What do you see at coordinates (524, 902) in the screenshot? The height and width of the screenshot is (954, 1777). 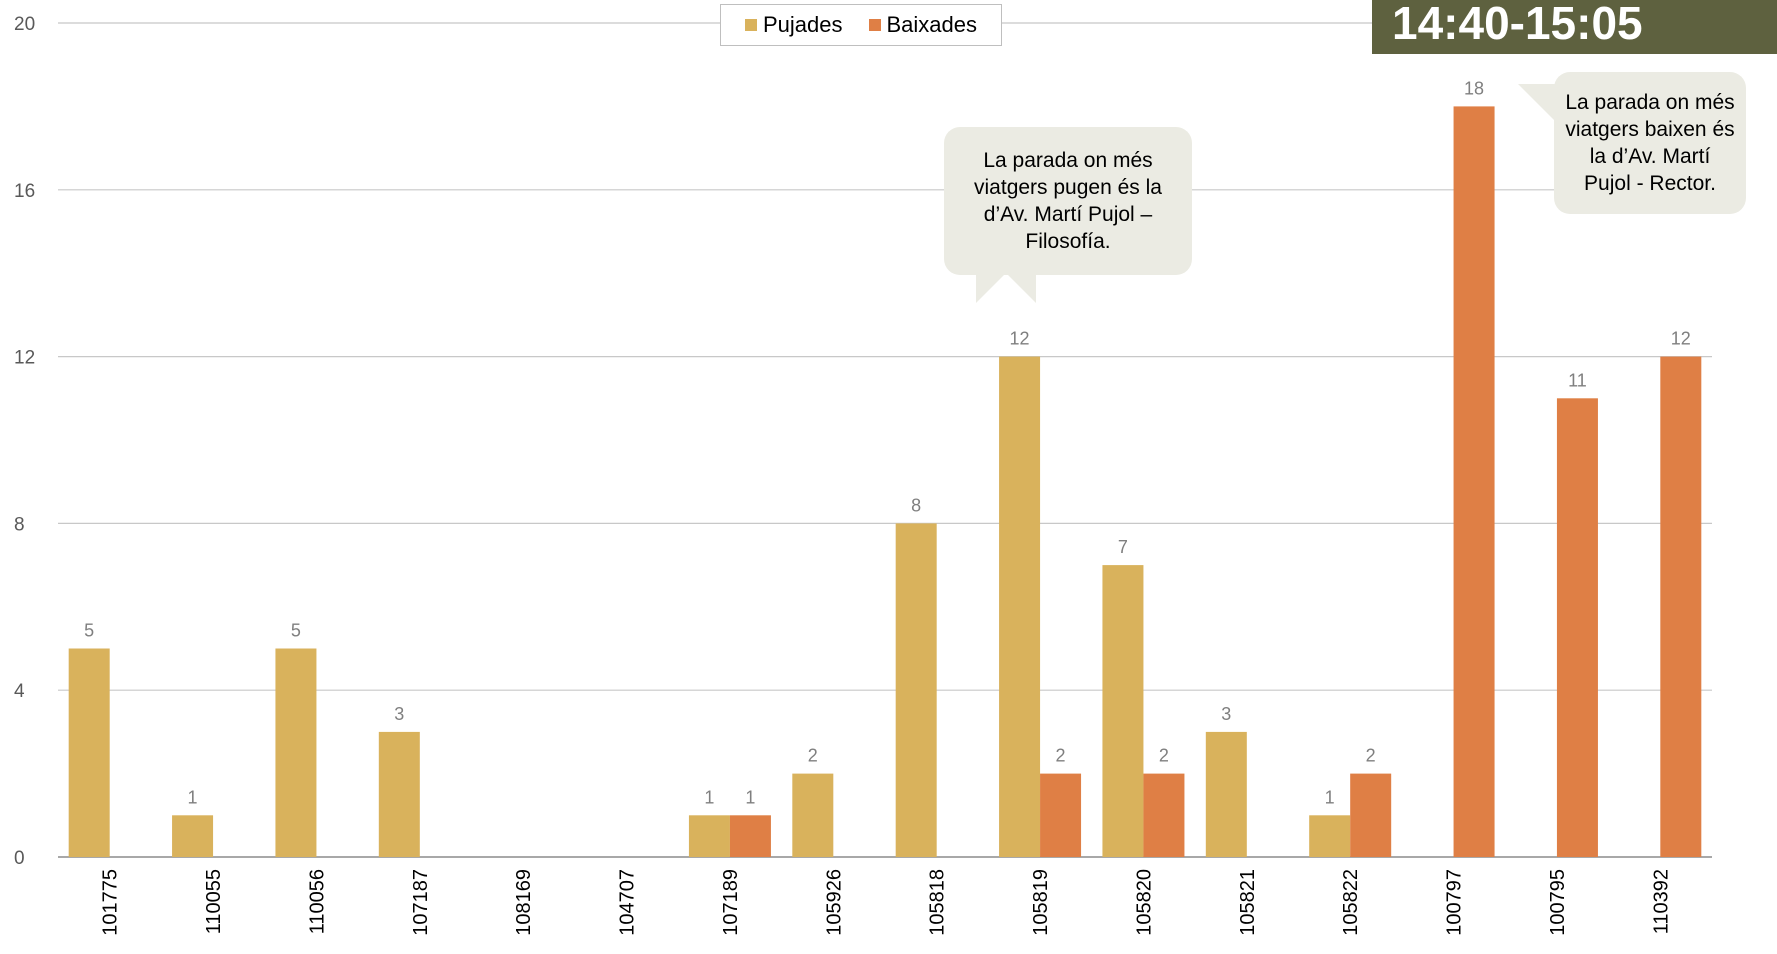 I see `x-tick-label: 108169` at bounding box center [524, 902].